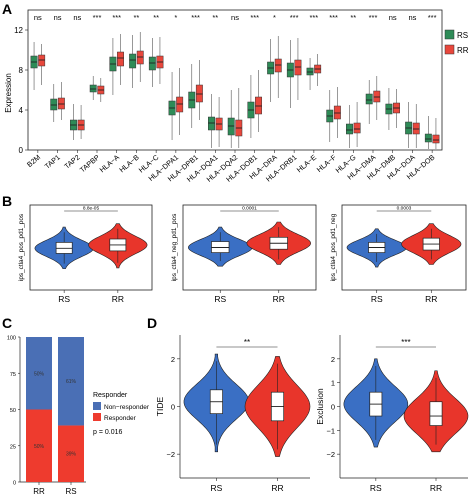 This screenshot has width=474, height=503. Describe the element at coordinates (152, 323) in the screenshot. I see `panel-label-d: D` at that location.